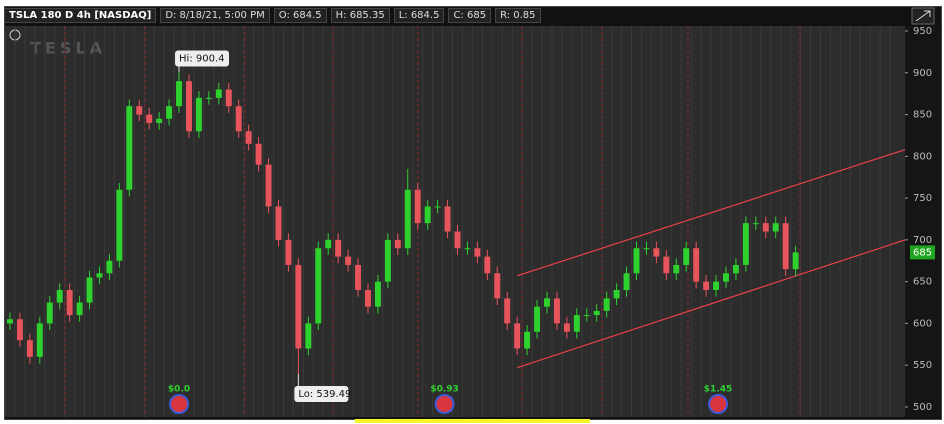  What do you see at coordinates (179, 390) in the screenshot?
I see `event-label: $0.0` at bounding box center [179, 390].